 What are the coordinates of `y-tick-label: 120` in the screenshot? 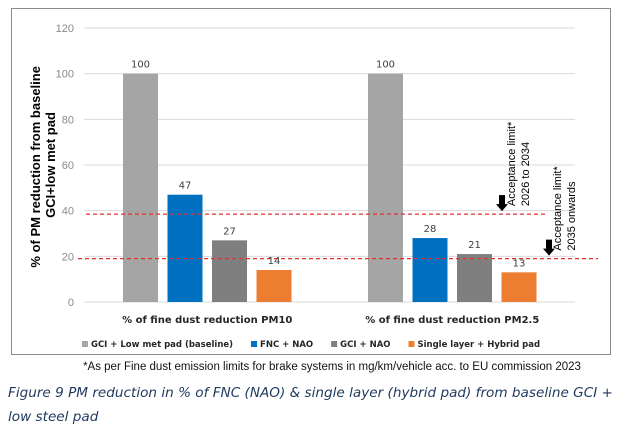 It's located at (65, 29).